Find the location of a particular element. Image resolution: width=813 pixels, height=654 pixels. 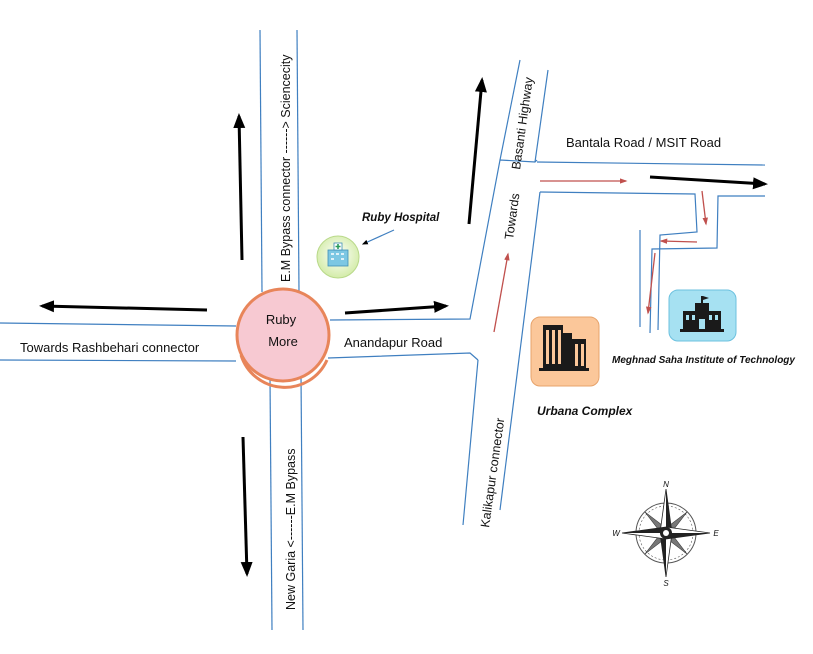

bantala-south-edge is located at coordinates (618, 261).